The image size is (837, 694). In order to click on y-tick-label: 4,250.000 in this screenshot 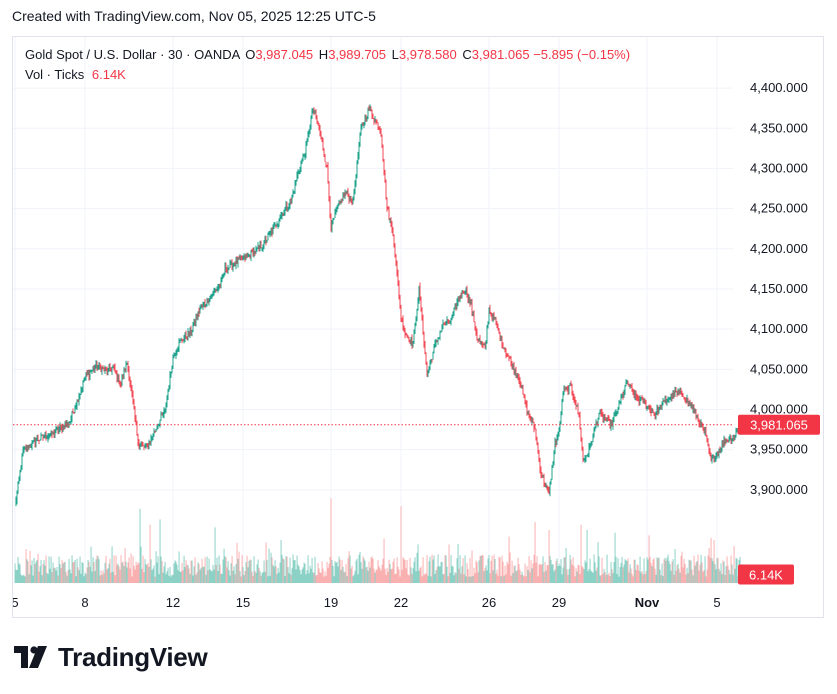, I will do `click(779, 208)`.